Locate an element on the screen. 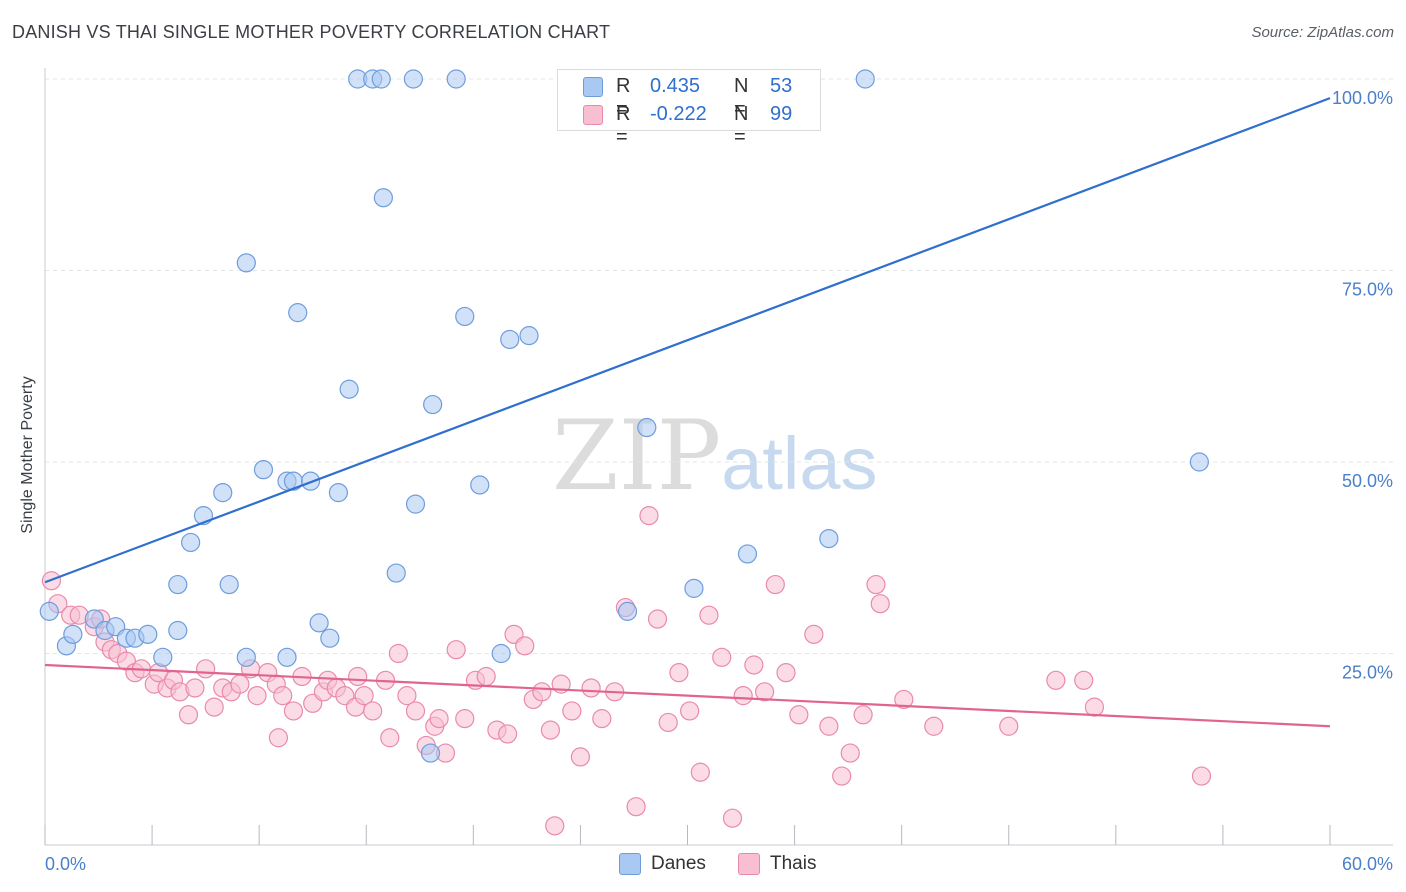 This screenshot has width=1406, height=892. n-value: 99 is located at coordinates (781, 114).